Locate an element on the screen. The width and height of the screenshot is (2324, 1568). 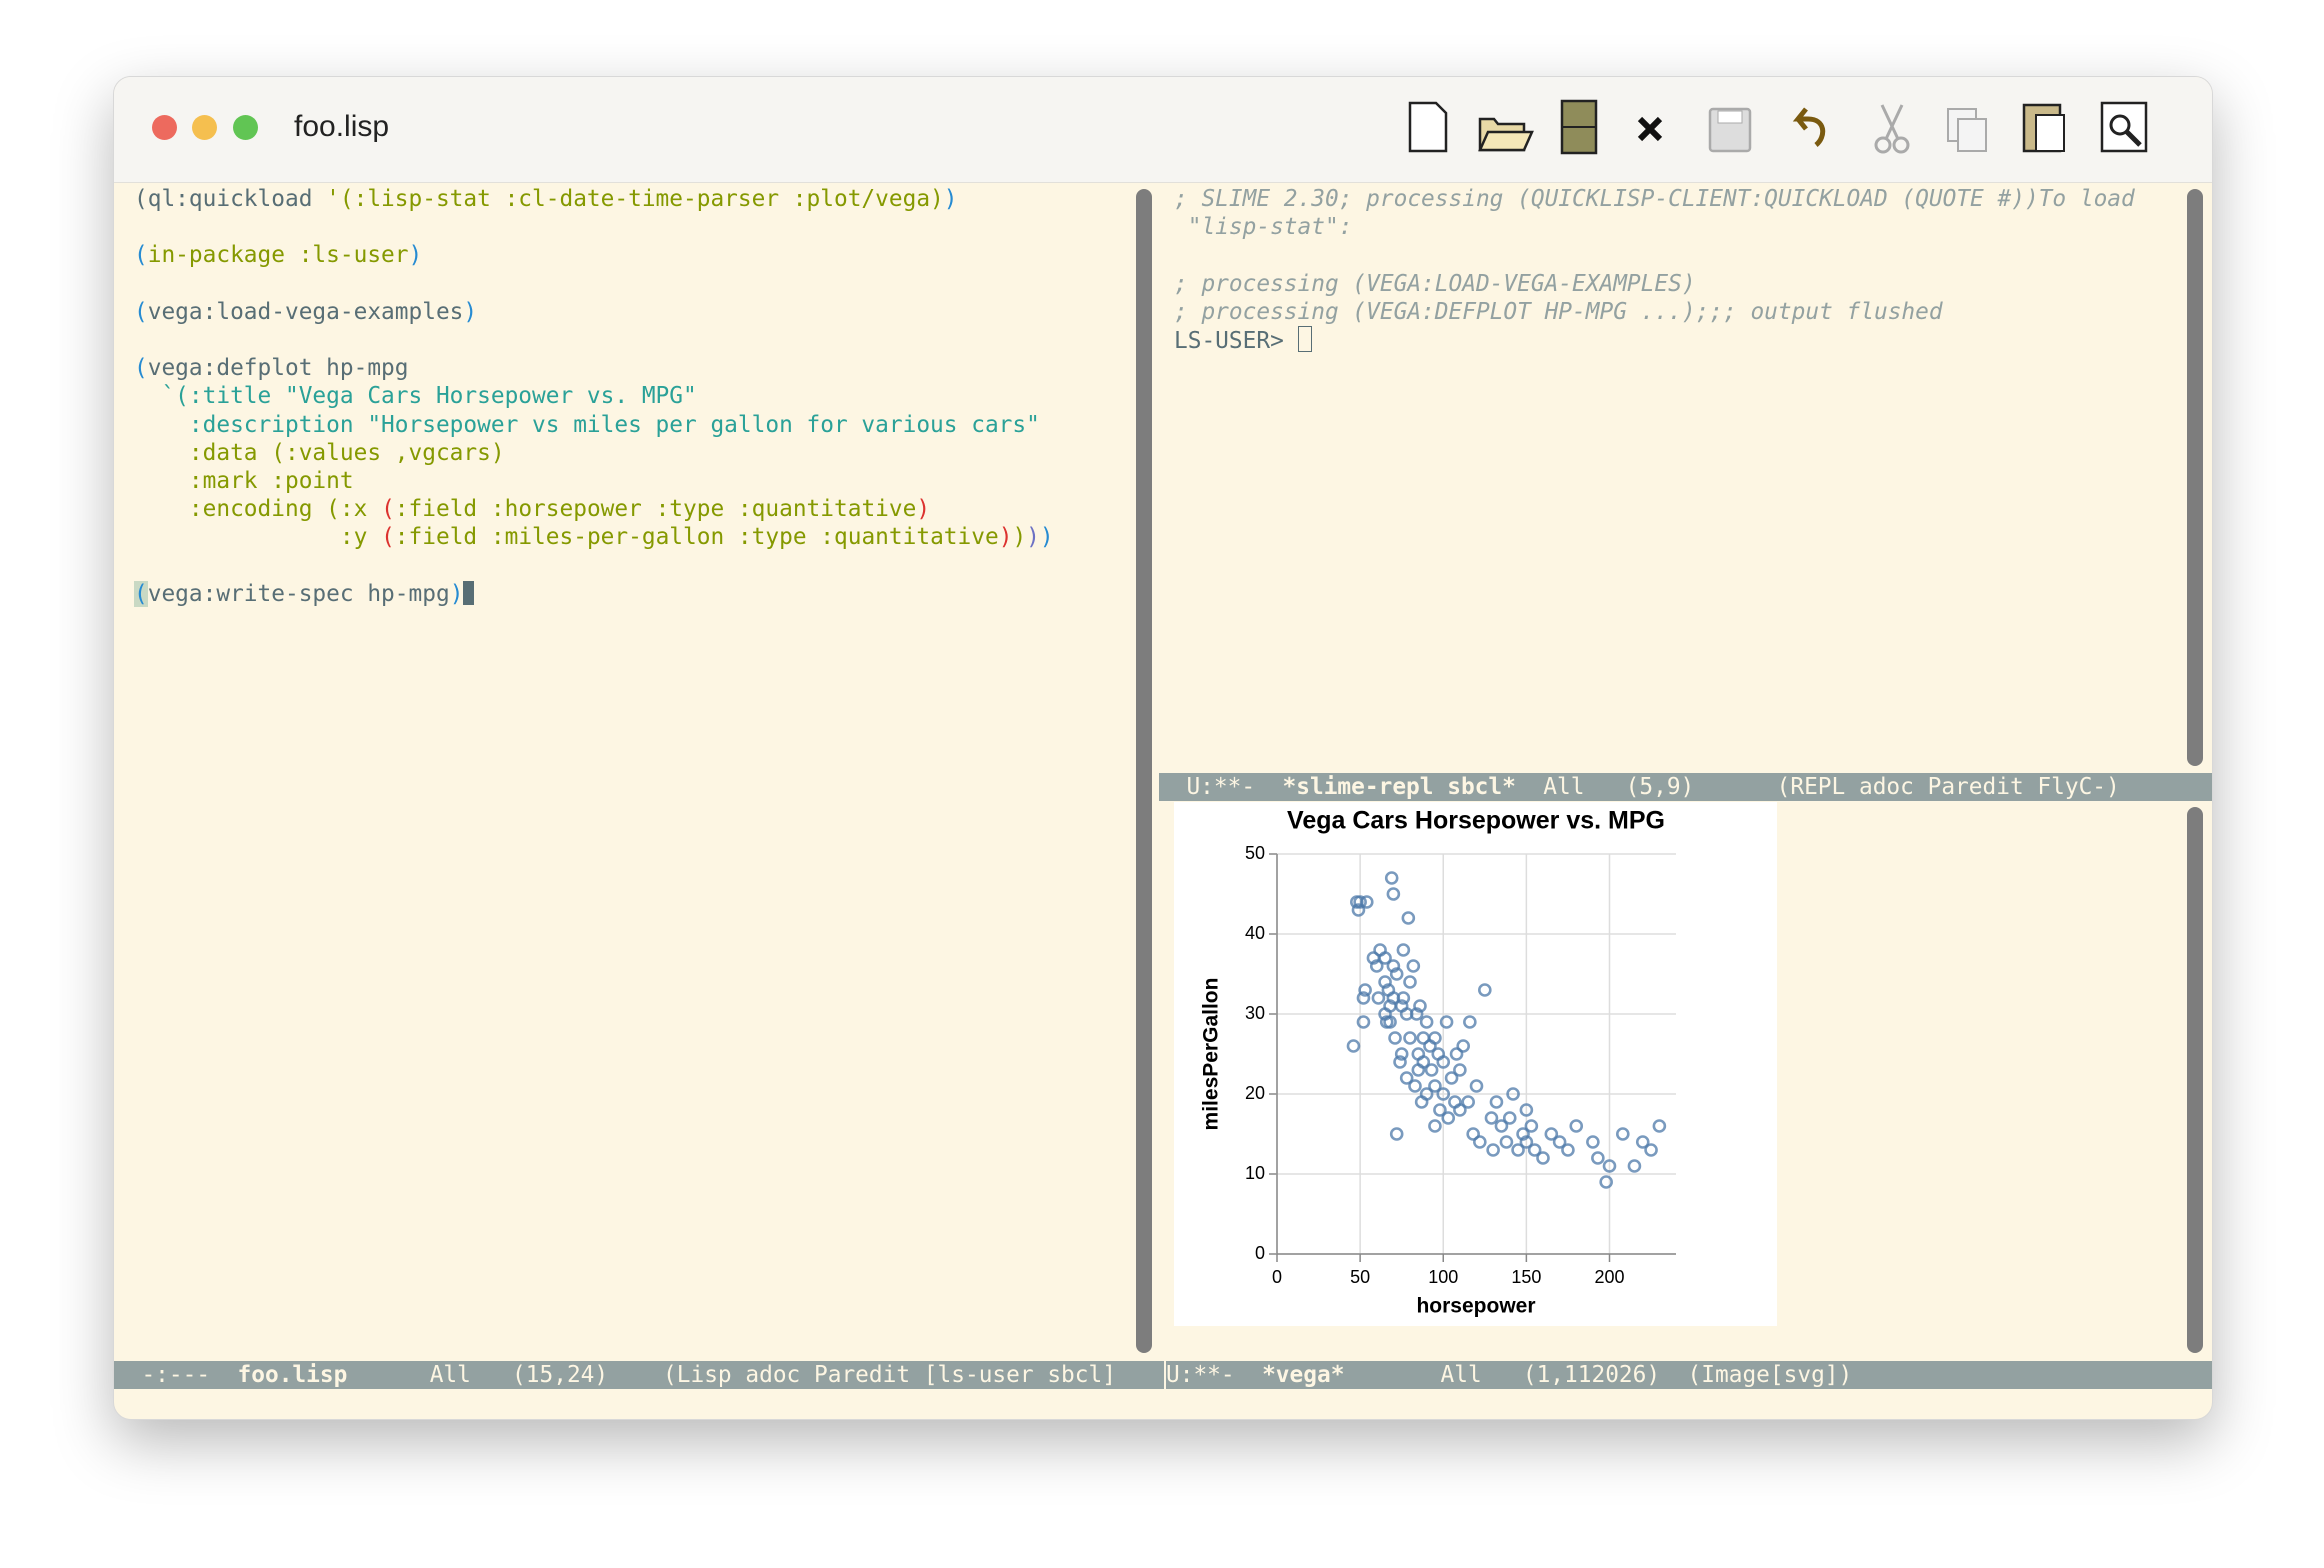
zoom-button is located at coordinates (245, 127).